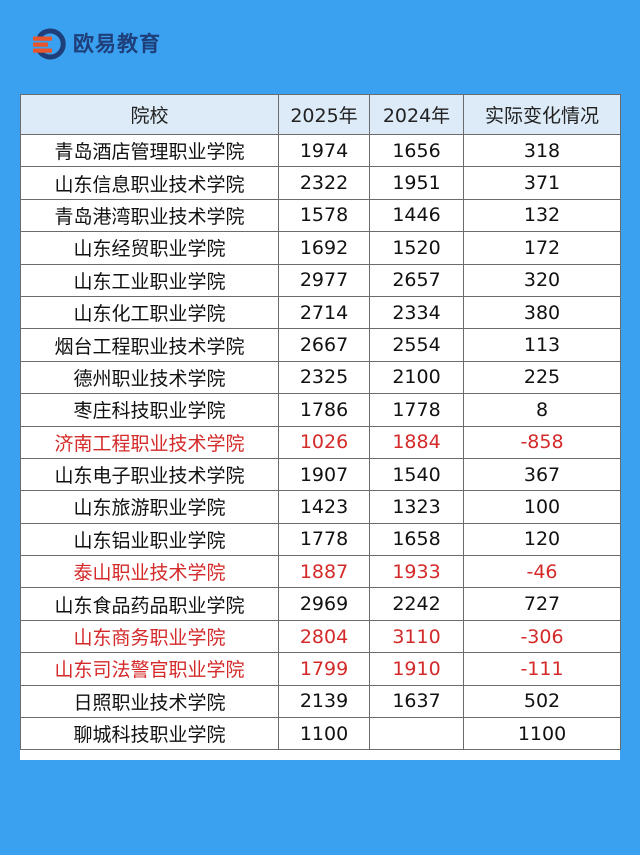  What do you see at coordinates (149, 377) in the screenshot?
I see `cell-school: 德州职业技术学院` at bounding box center [149, 377].